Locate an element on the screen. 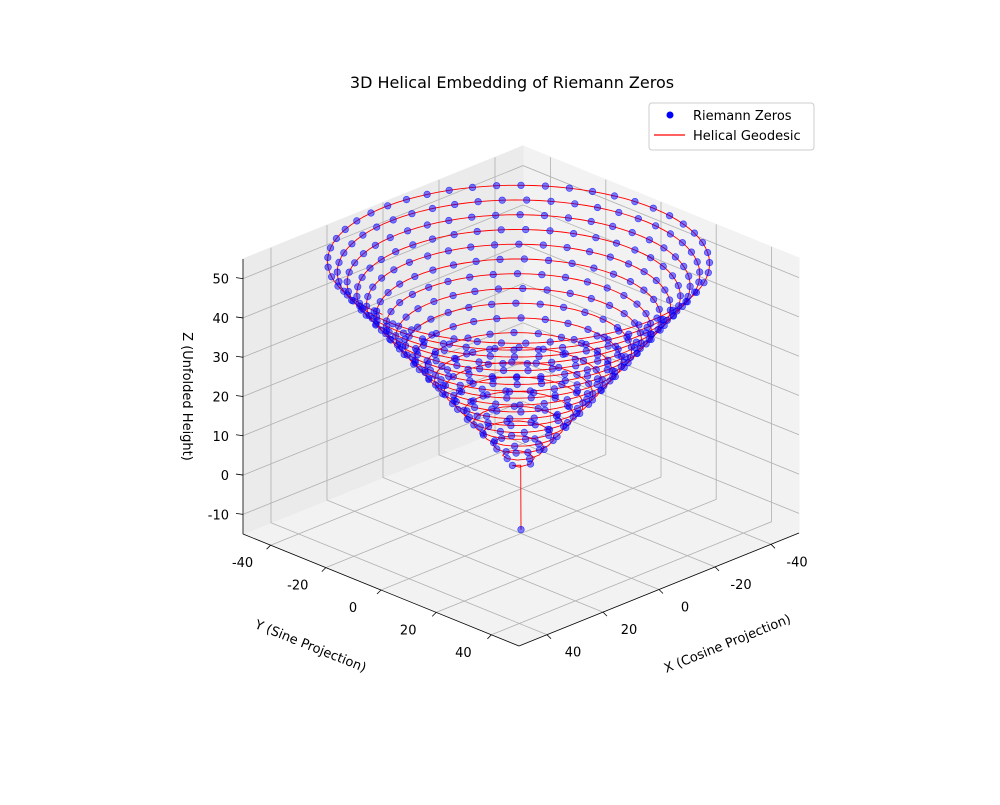 The height and width of the screenshot is (805, 1000). y-tick-label: 20 is located at coordinates (408, 630).